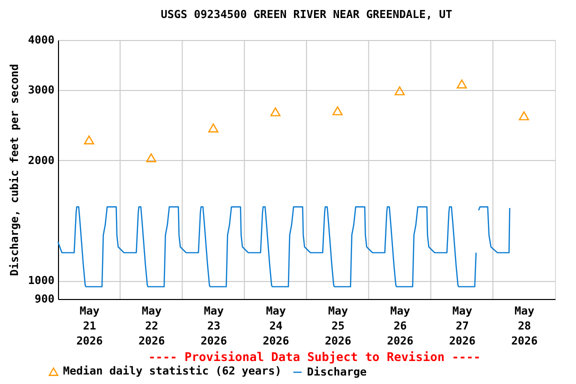  I want to click on y-tick-label: 2000, so click(41, 160).